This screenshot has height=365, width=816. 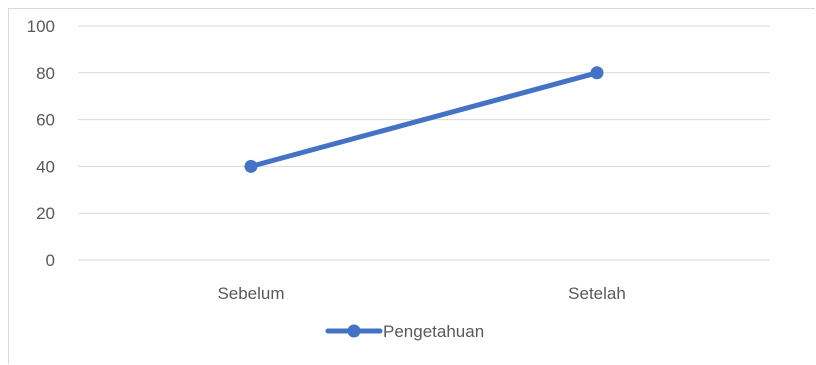 What do you see at coordinates (45, 213) in the screenshot?
I see `y-tick-label-20: 20` at bounding box center [45, 213].